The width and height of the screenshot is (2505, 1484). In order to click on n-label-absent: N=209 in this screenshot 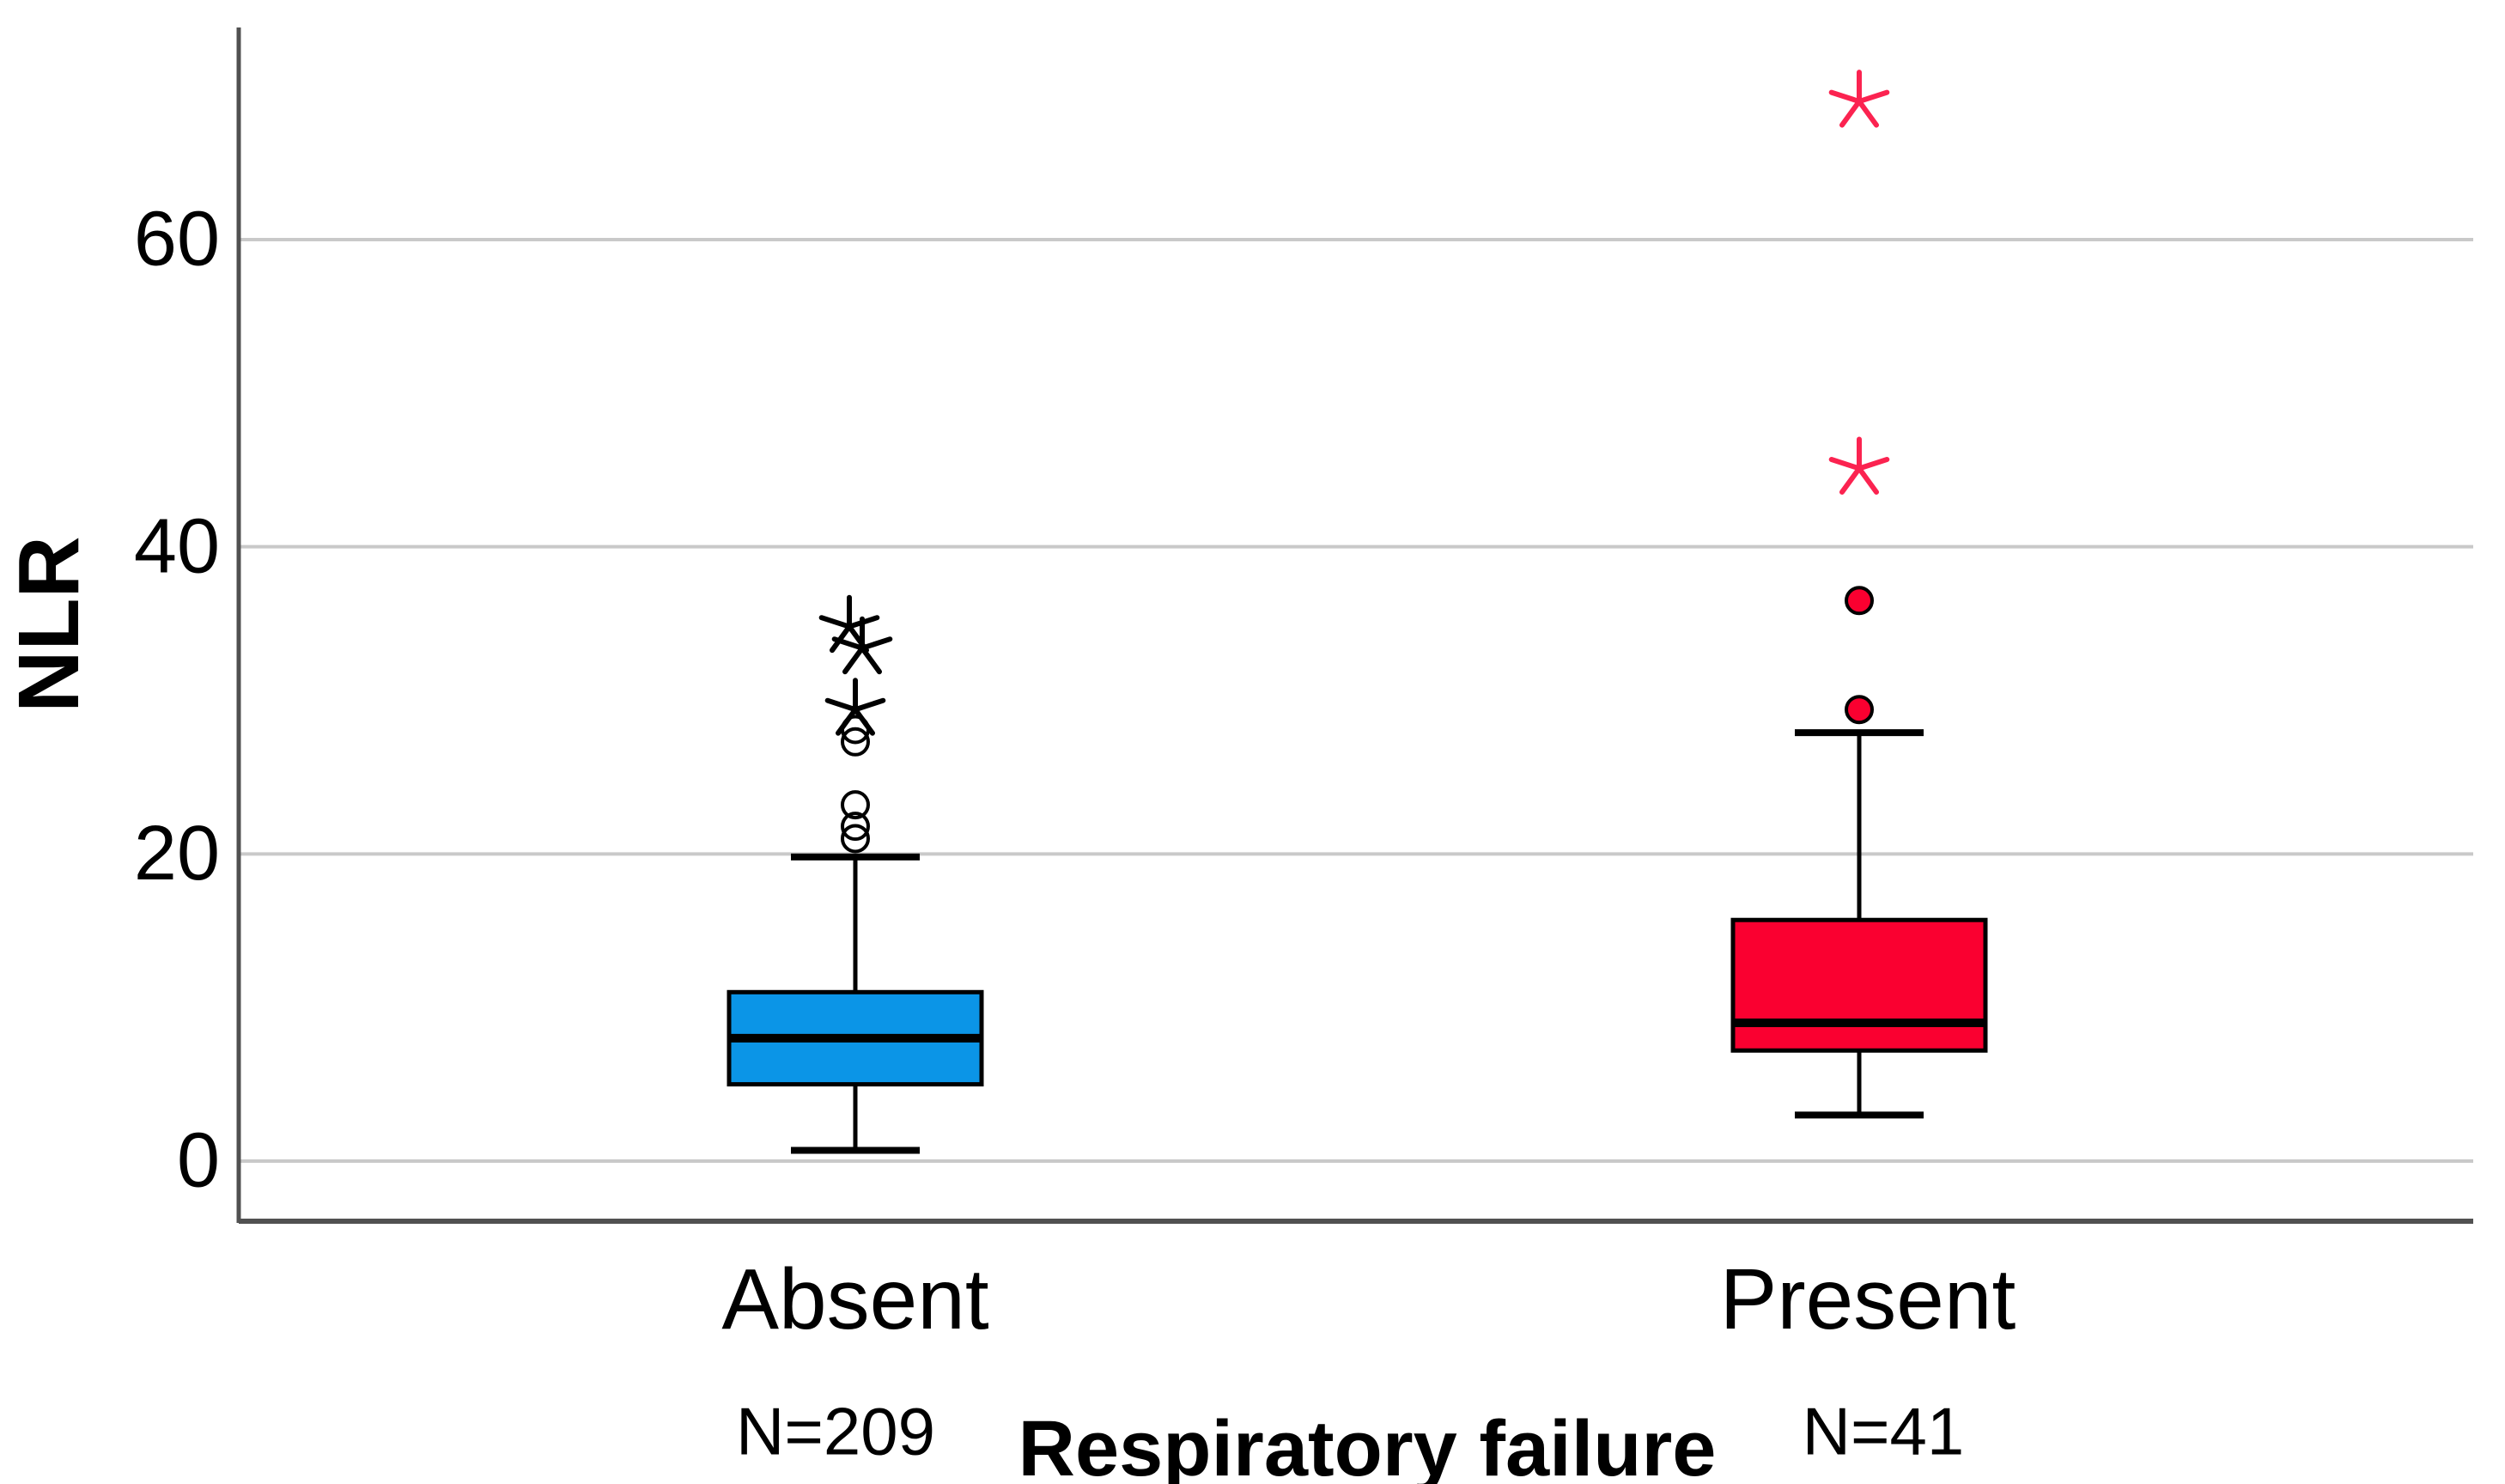, I will do `click(835, 1431)`.